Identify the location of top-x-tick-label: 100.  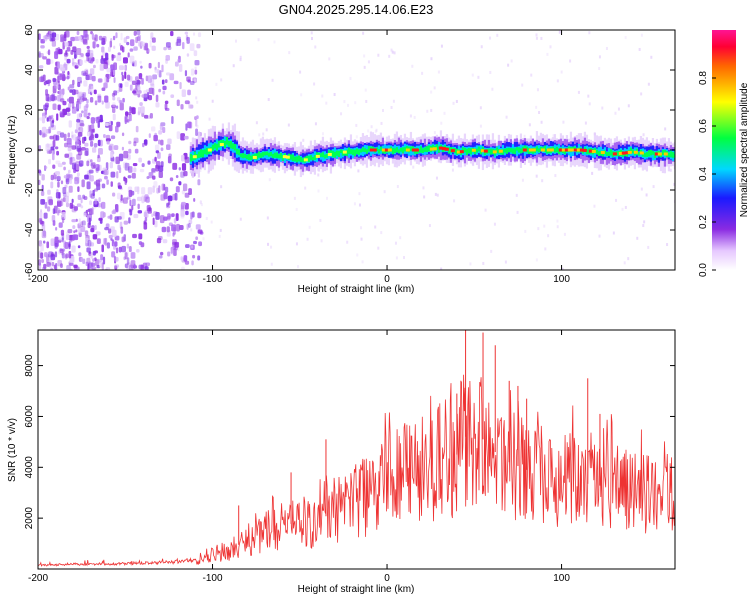
(561, 279).